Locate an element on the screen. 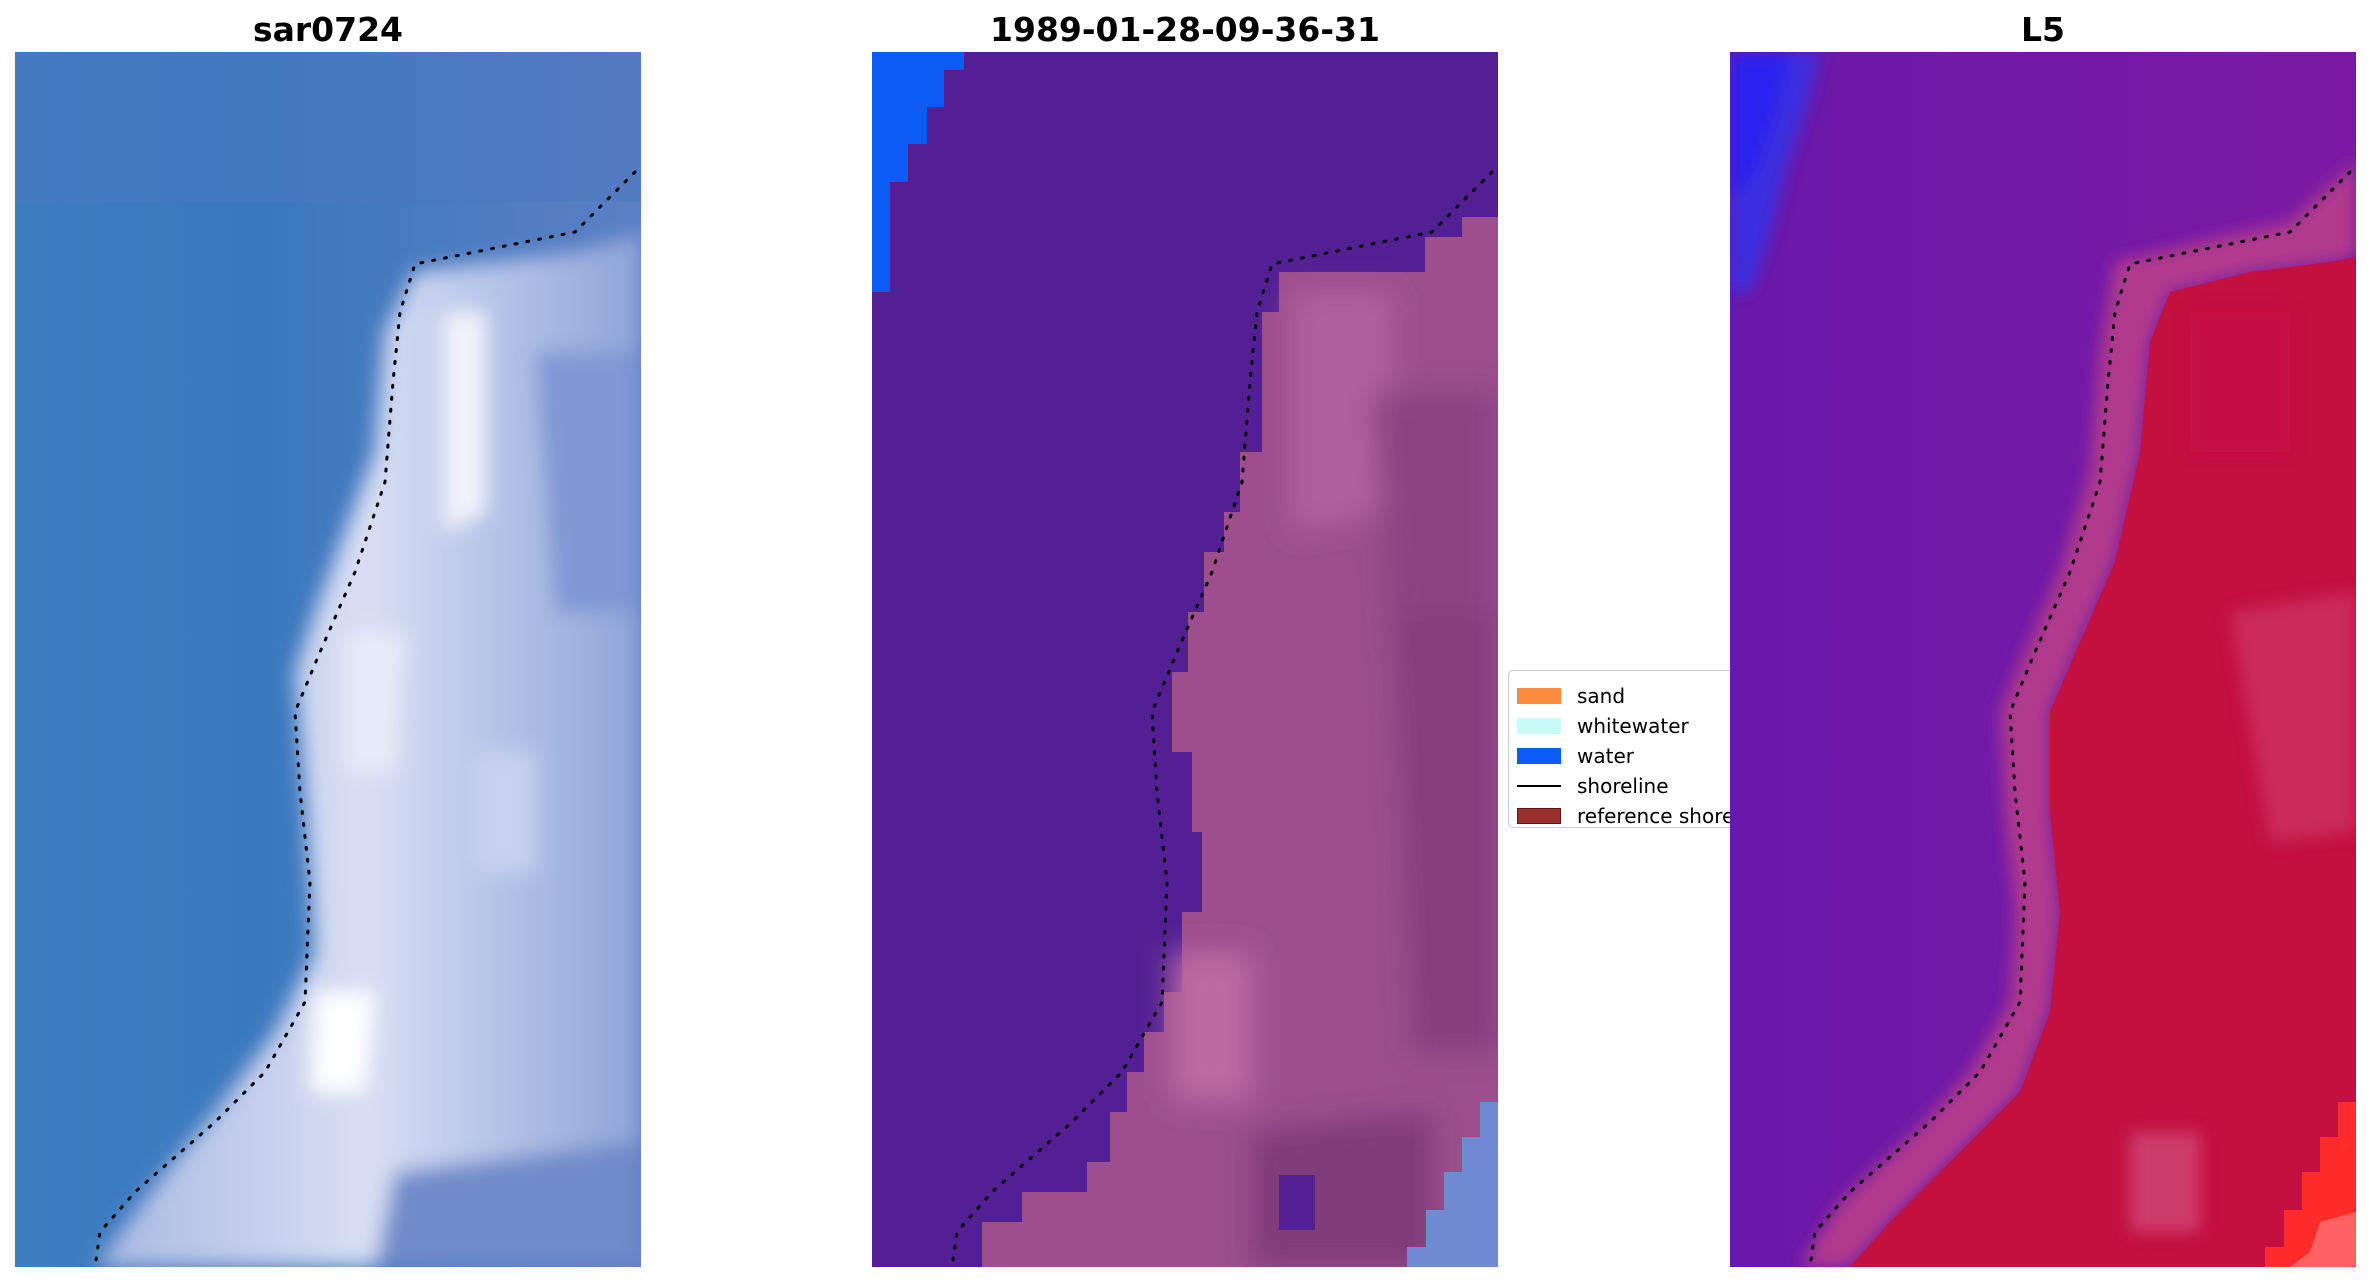 This screenshot has width=2371, height=1283. shoreline-swatch is located at coordinates (1539, 786).